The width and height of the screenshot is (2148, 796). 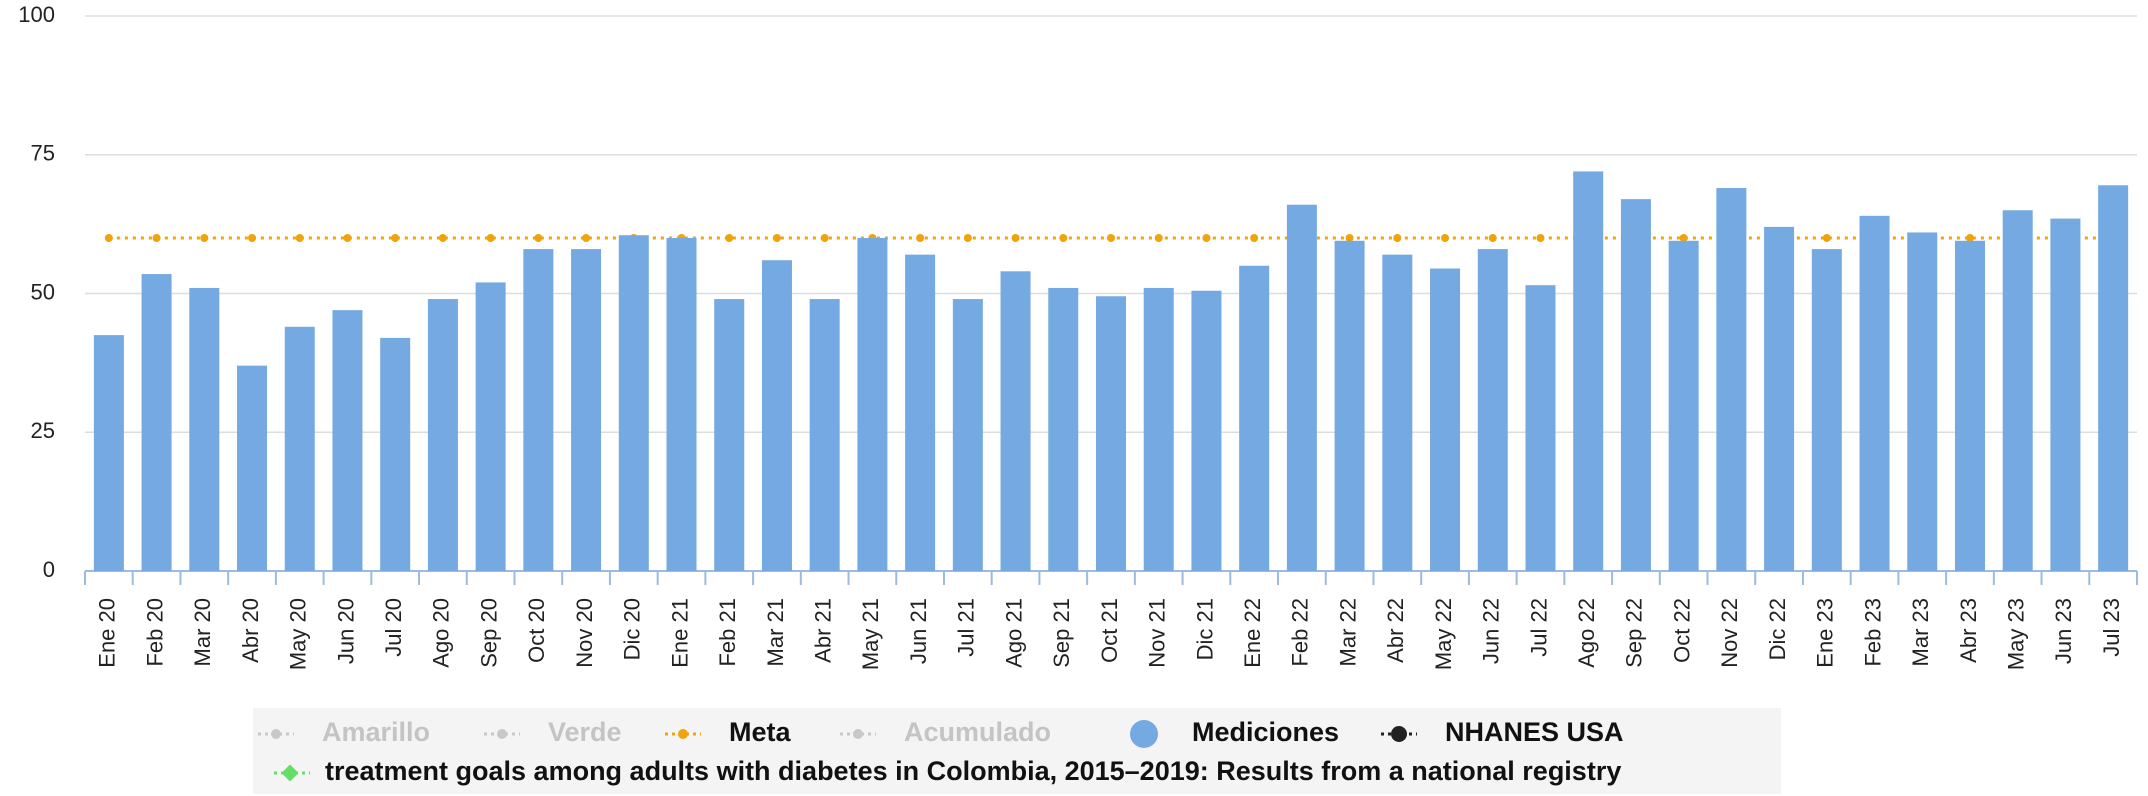 I want to click on x-tick-label: Oct 20, so click(x=536, y=630).